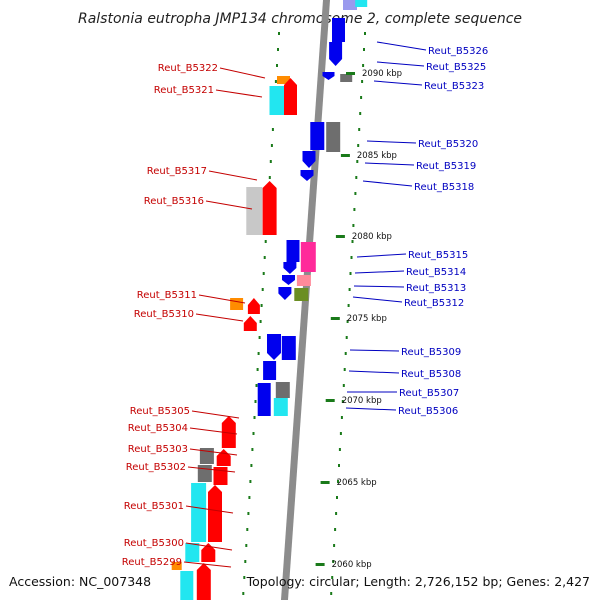 This screenshot has width=600, height=600. What do you see at coordinates (352, 565) in the screenshot?
I see `scale-tick-label: 2060 kbp` at bounding box center [352, 565].